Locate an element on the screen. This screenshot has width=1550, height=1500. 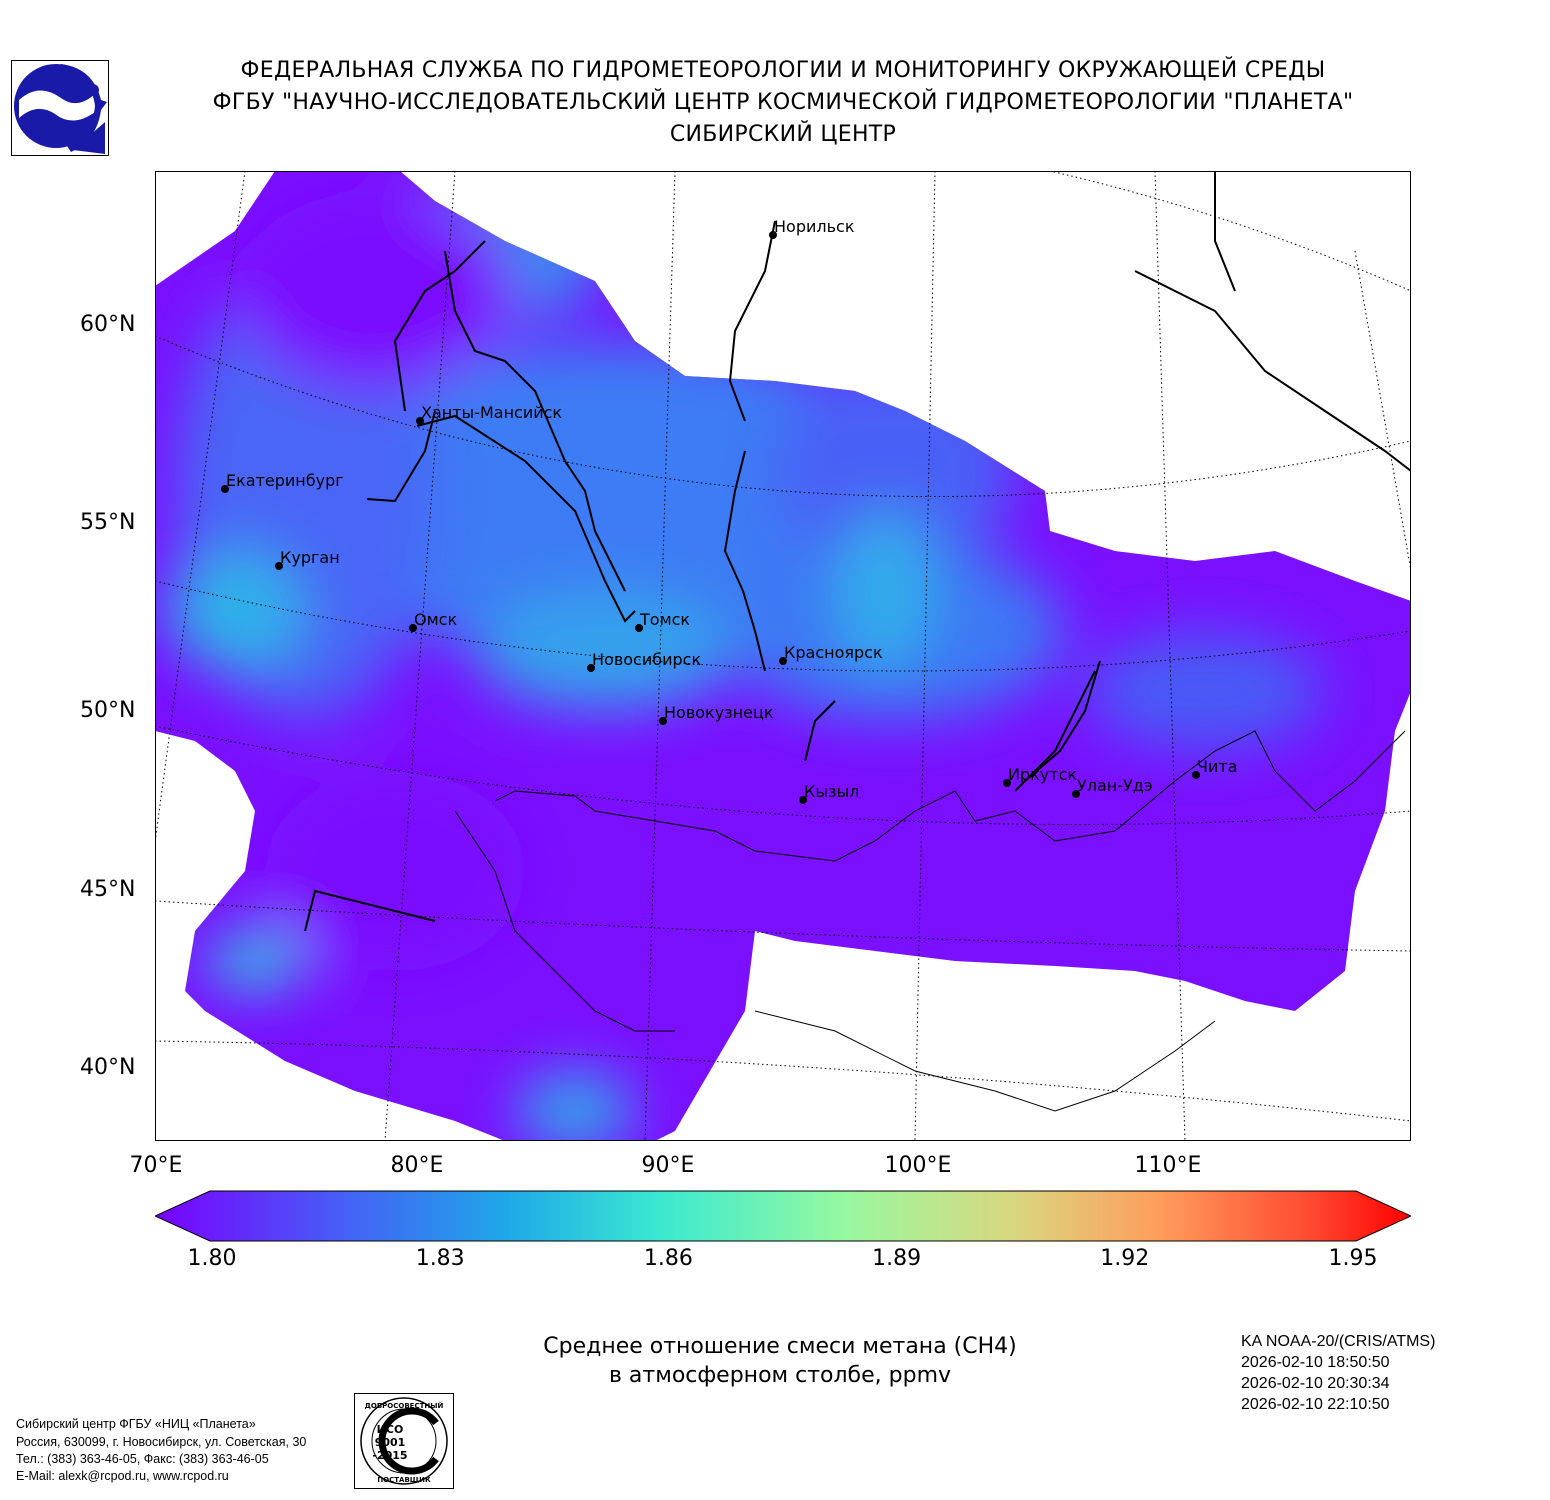
lat-label-60n: 60°N is located at coordinates (108, 324).